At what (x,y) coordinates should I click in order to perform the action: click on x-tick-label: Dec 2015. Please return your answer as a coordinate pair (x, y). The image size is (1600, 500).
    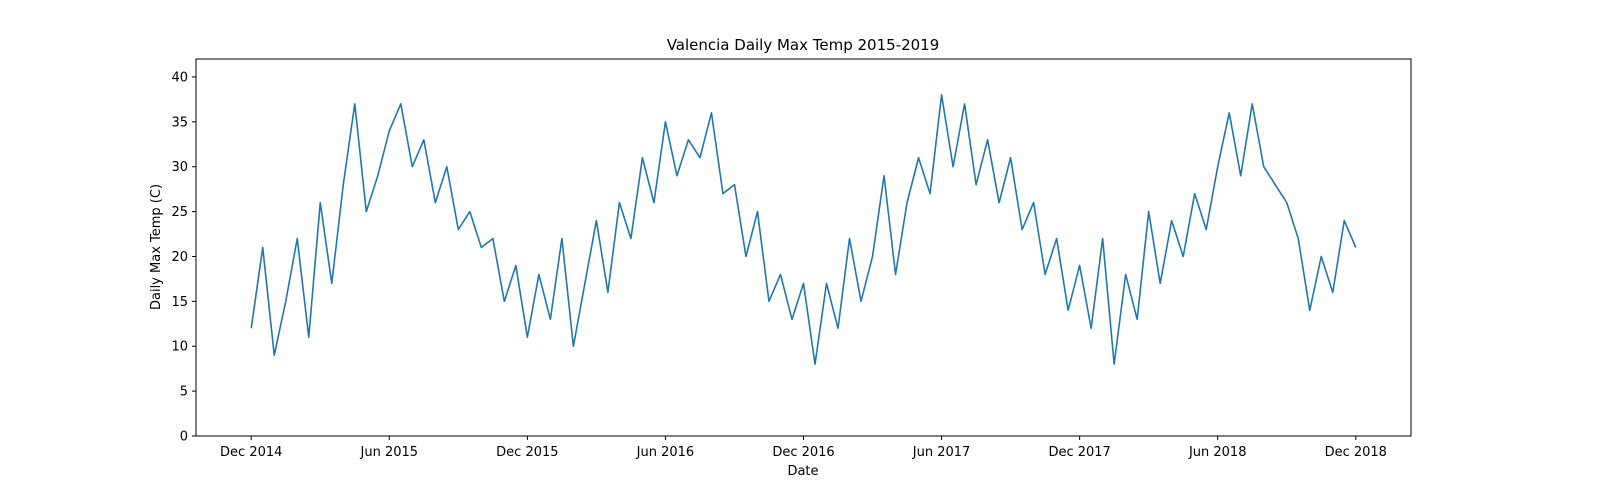
    Looking at the image, I should click on (527, 452).